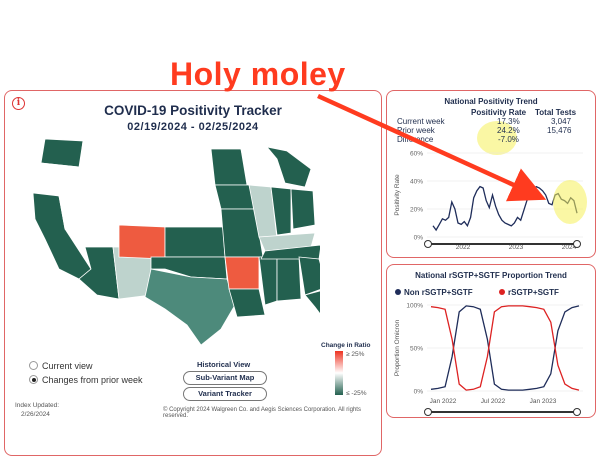  Describe the element at coordinates (33, 379) in the screenshot. I see `radio-changes` at that location.